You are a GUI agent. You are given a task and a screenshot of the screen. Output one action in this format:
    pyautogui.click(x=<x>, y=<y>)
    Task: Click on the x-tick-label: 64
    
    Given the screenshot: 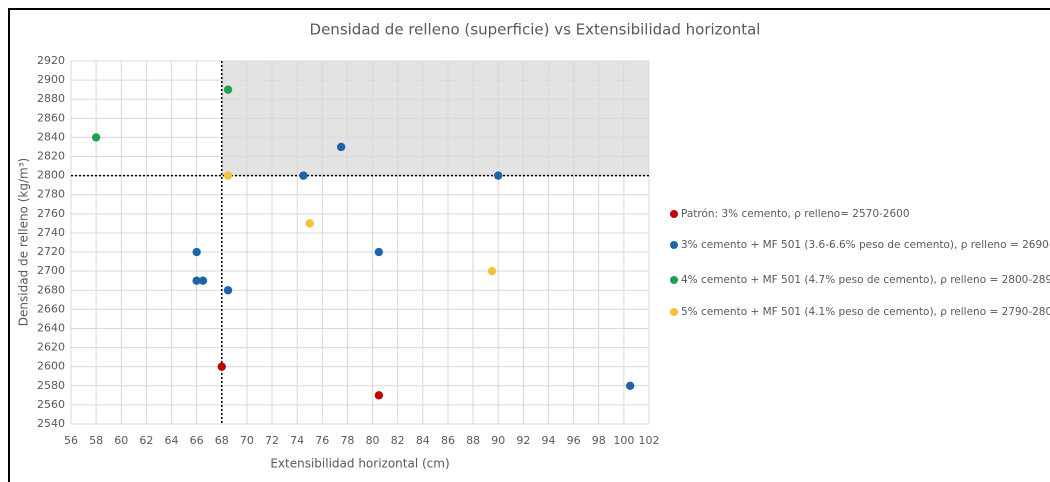 What is the action you would take?
    pyautogui.click(x=172, y=440)
    